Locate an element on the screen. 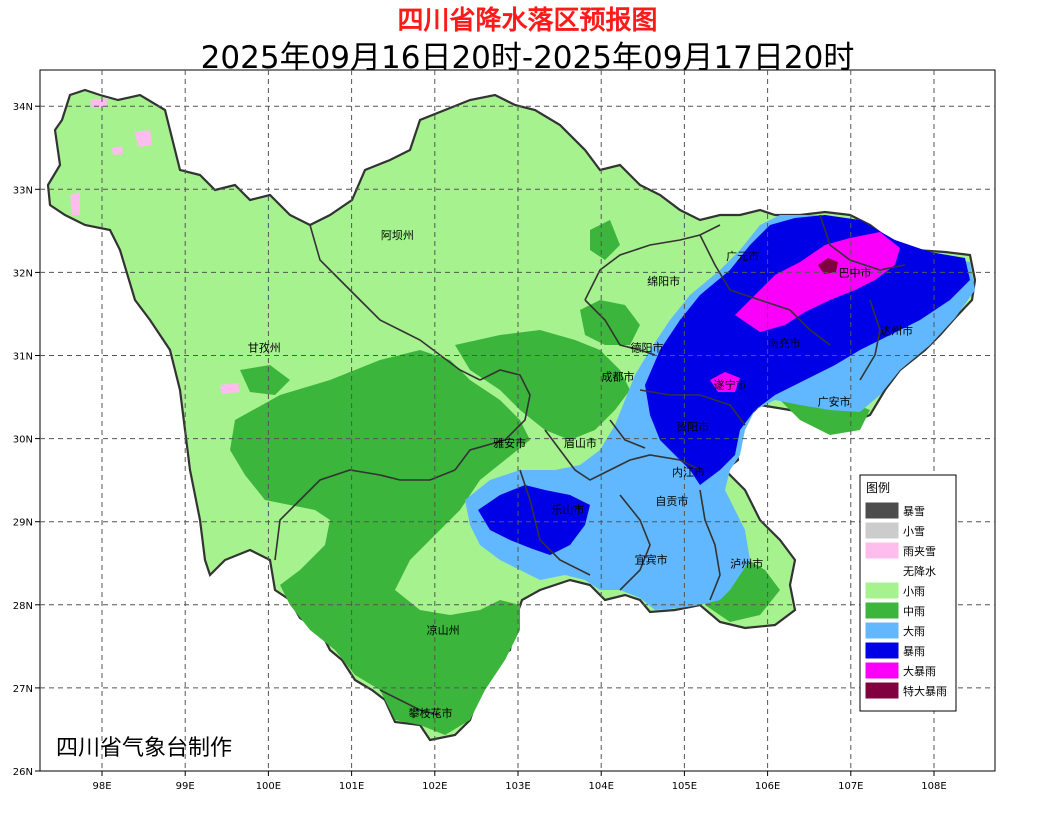 The width and height of the screenshot is (1055, 821). map-title: 四川省降水落区预报图 is located at coordinates (527, 21).